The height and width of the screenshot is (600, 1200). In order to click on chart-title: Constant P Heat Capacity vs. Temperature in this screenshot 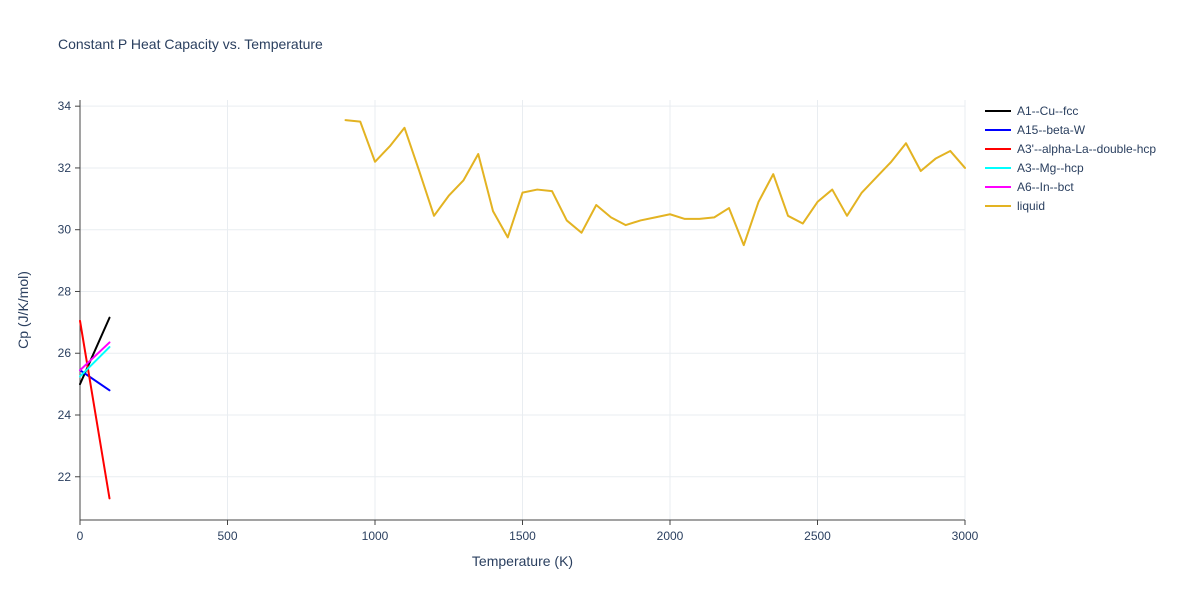, I will do `click(190, 44)`.